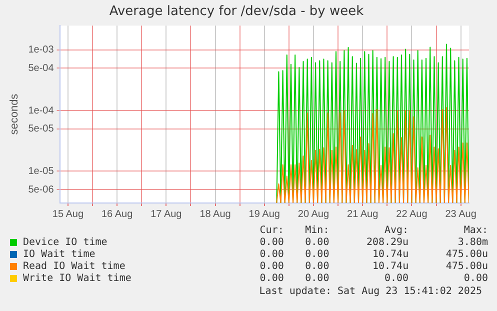 This screenshot has height=311, width=497. What do you see at coordinates (475, 231) in the screenshot?
I see `text: Max:` at bounding box center [475, 231].